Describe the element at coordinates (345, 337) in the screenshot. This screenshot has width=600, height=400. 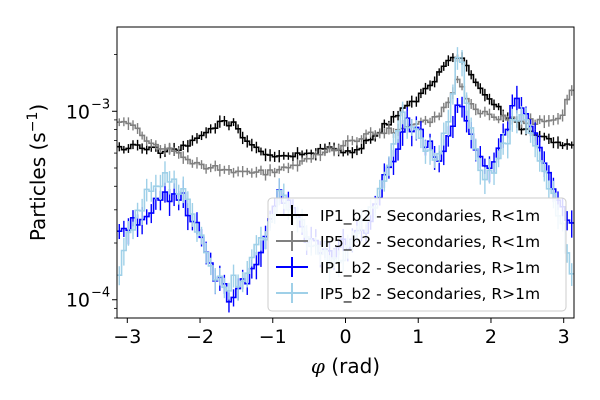
I see `x-tick-label: 0` at that location.